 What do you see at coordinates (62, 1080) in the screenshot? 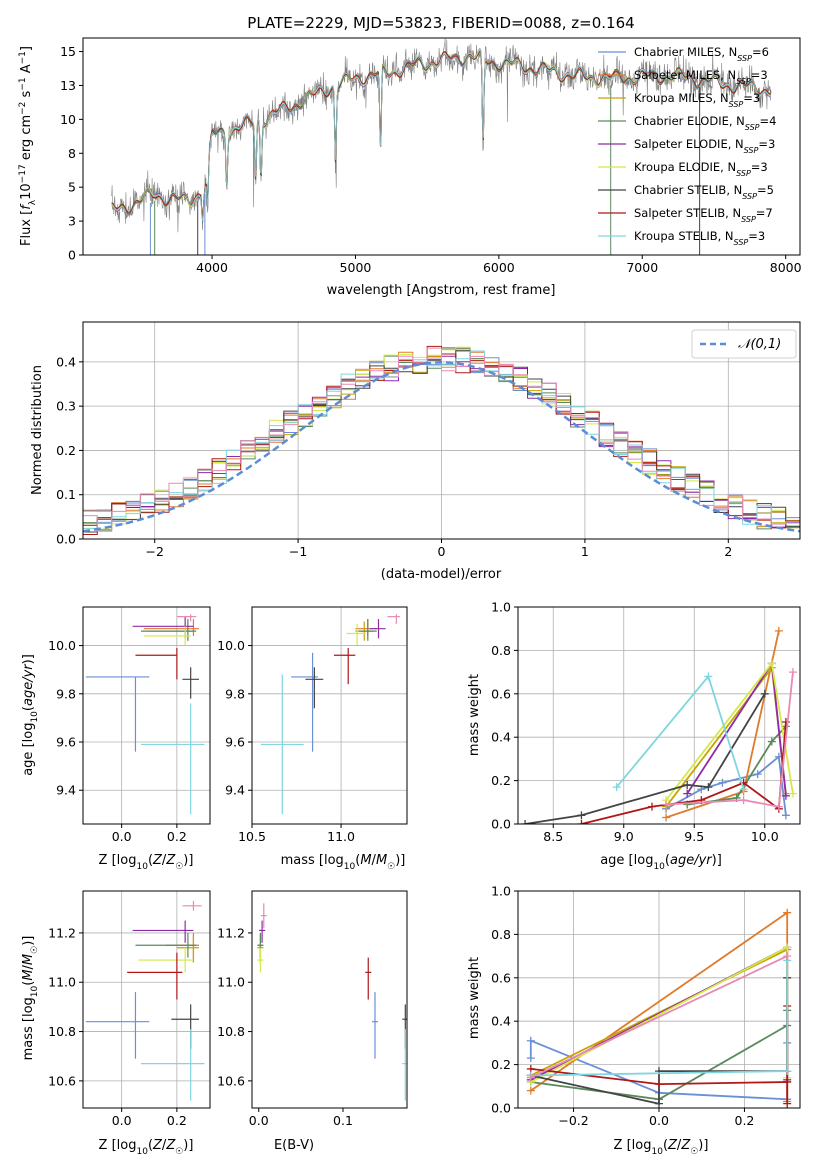
I see `mass-vs-Z-ytick-label: 10.6` at bounding box center [62, 1080].